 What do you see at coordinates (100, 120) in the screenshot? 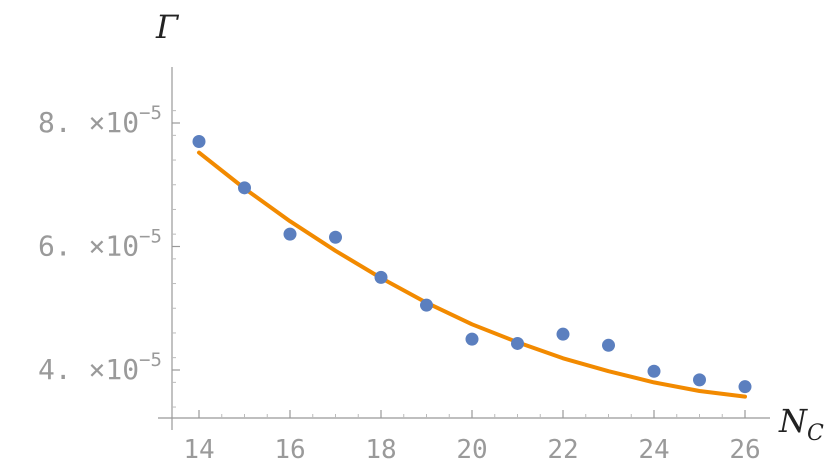
I see `y-tick-label: 8. ×10−5` at bounding box center [100, 120].